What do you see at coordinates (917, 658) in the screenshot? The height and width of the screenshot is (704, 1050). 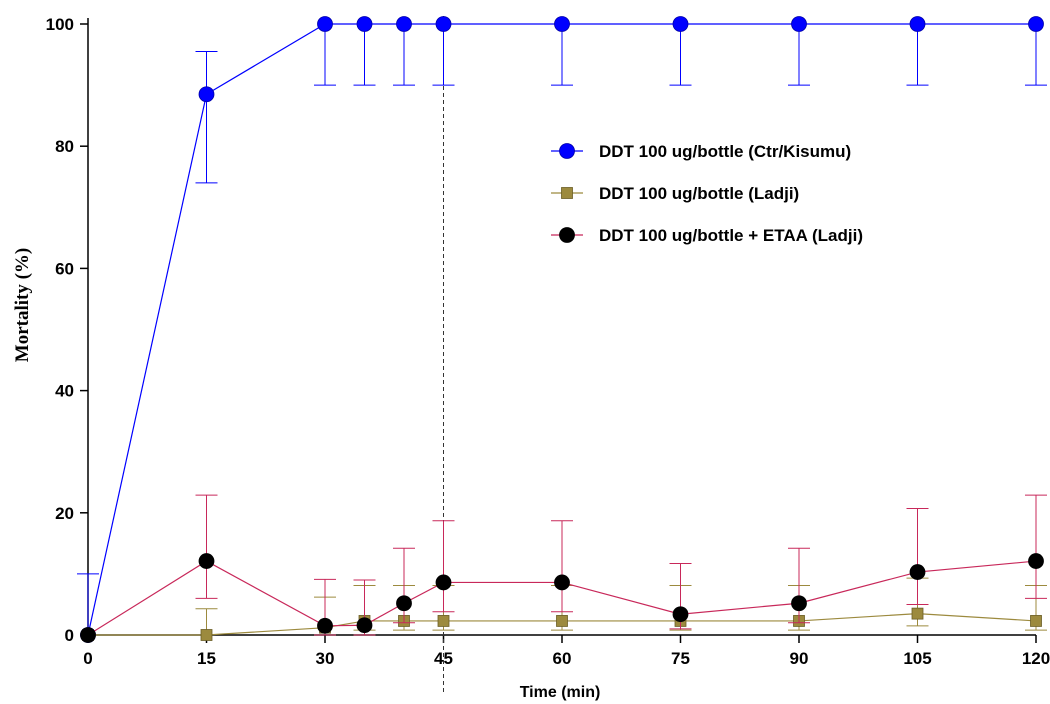 I see `x-tick-label: 105` at bounding box center [917, 658].